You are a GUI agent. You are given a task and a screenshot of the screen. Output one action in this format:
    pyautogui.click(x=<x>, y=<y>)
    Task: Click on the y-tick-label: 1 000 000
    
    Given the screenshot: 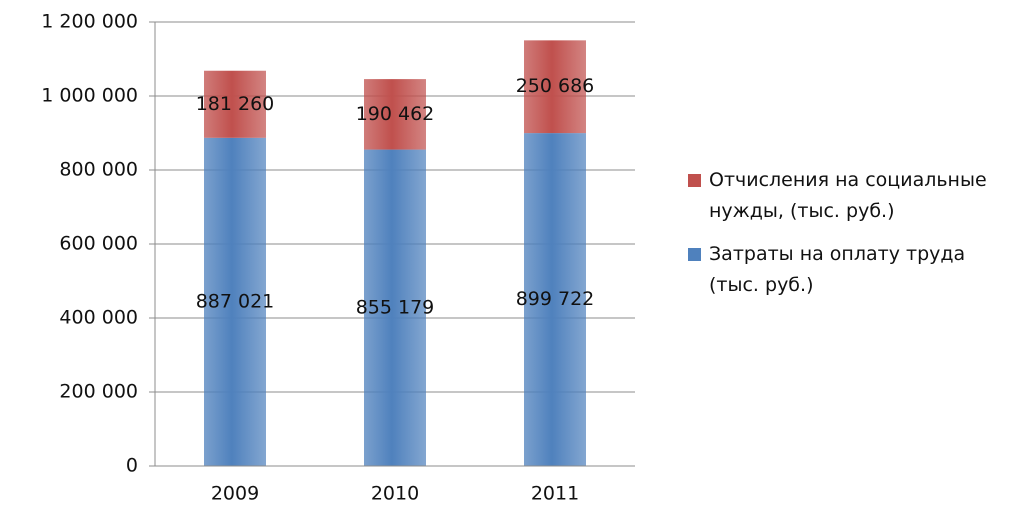 What is the action you would take?
    pyautogui.click(x=89, y=96)
    